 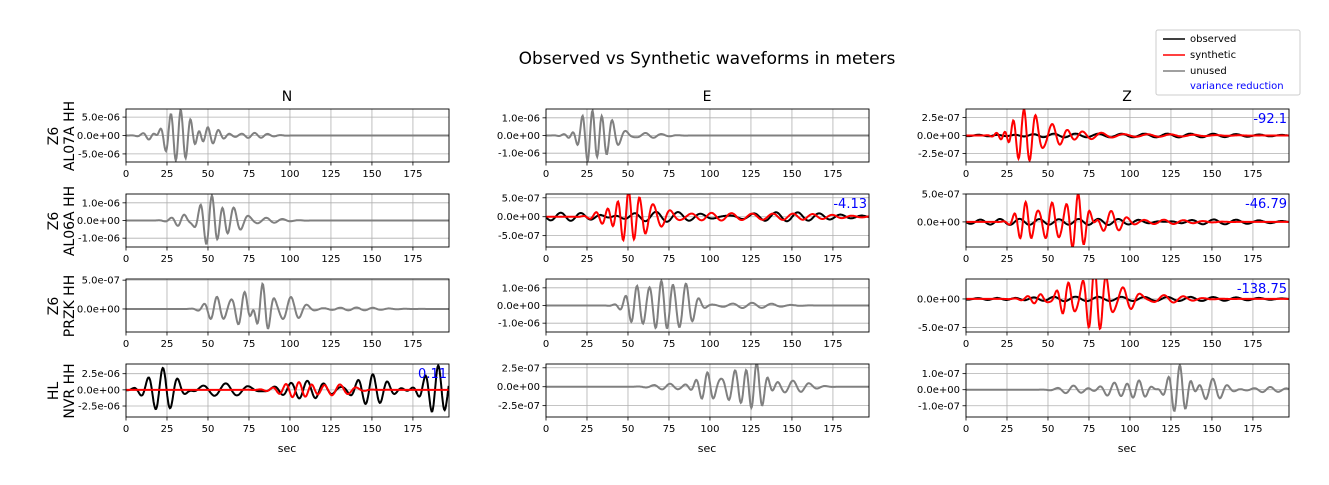 I want to click on legend-label-variance-reduction: variance reduction, so click(x=1237, y=86).